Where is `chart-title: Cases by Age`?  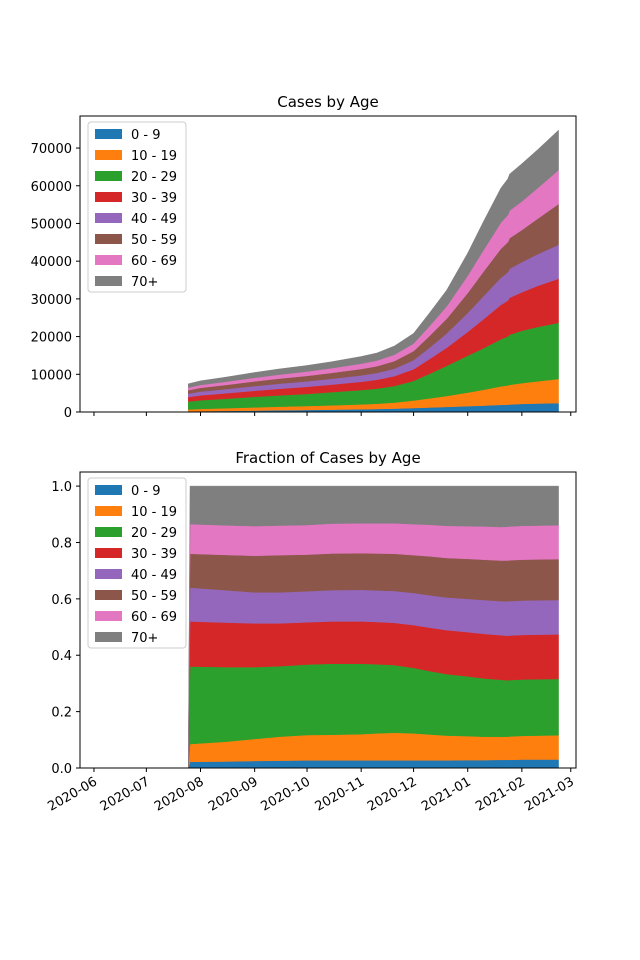 chart-title: Cases by Age is located at coordinates (327, 102).